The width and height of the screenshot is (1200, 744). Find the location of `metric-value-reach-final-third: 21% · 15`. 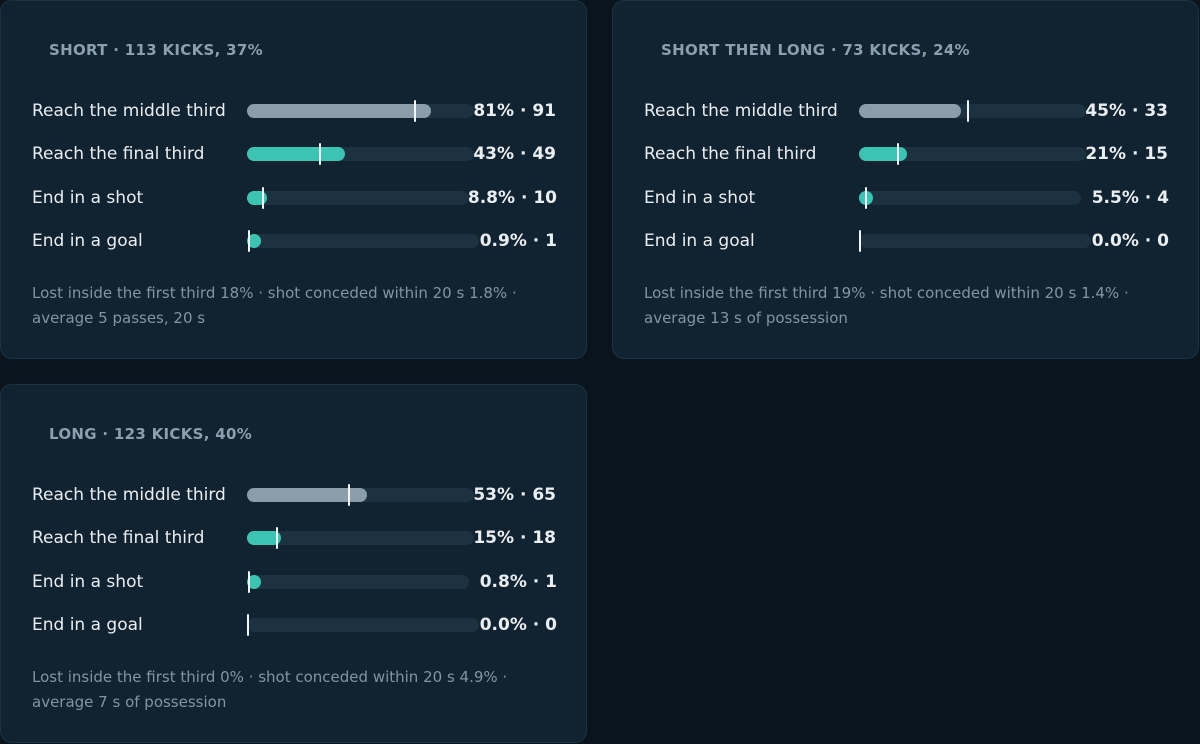

metric-value-reach-final-third: 21% · 15 is located at coordinates (1126, 154).